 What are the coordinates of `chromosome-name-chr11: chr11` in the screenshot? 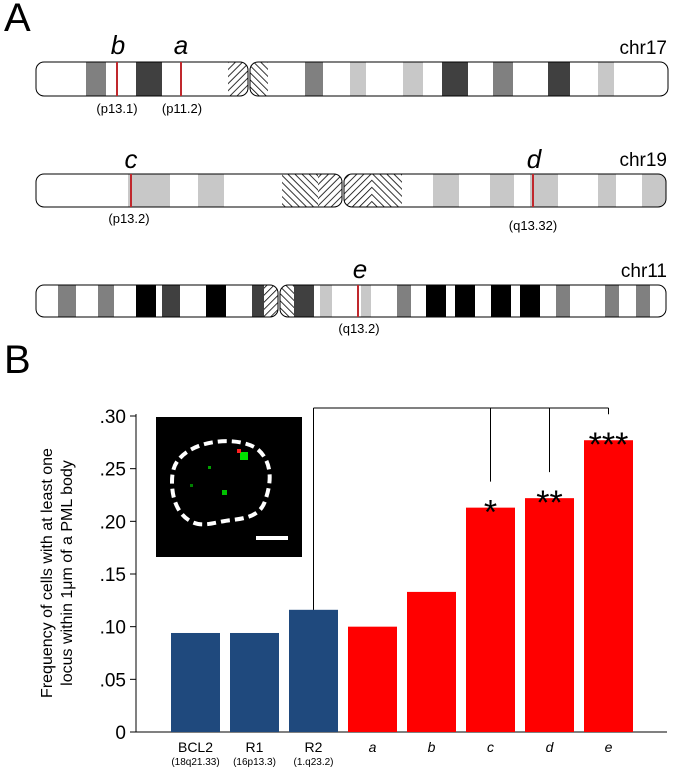 It's located at (644, 271).